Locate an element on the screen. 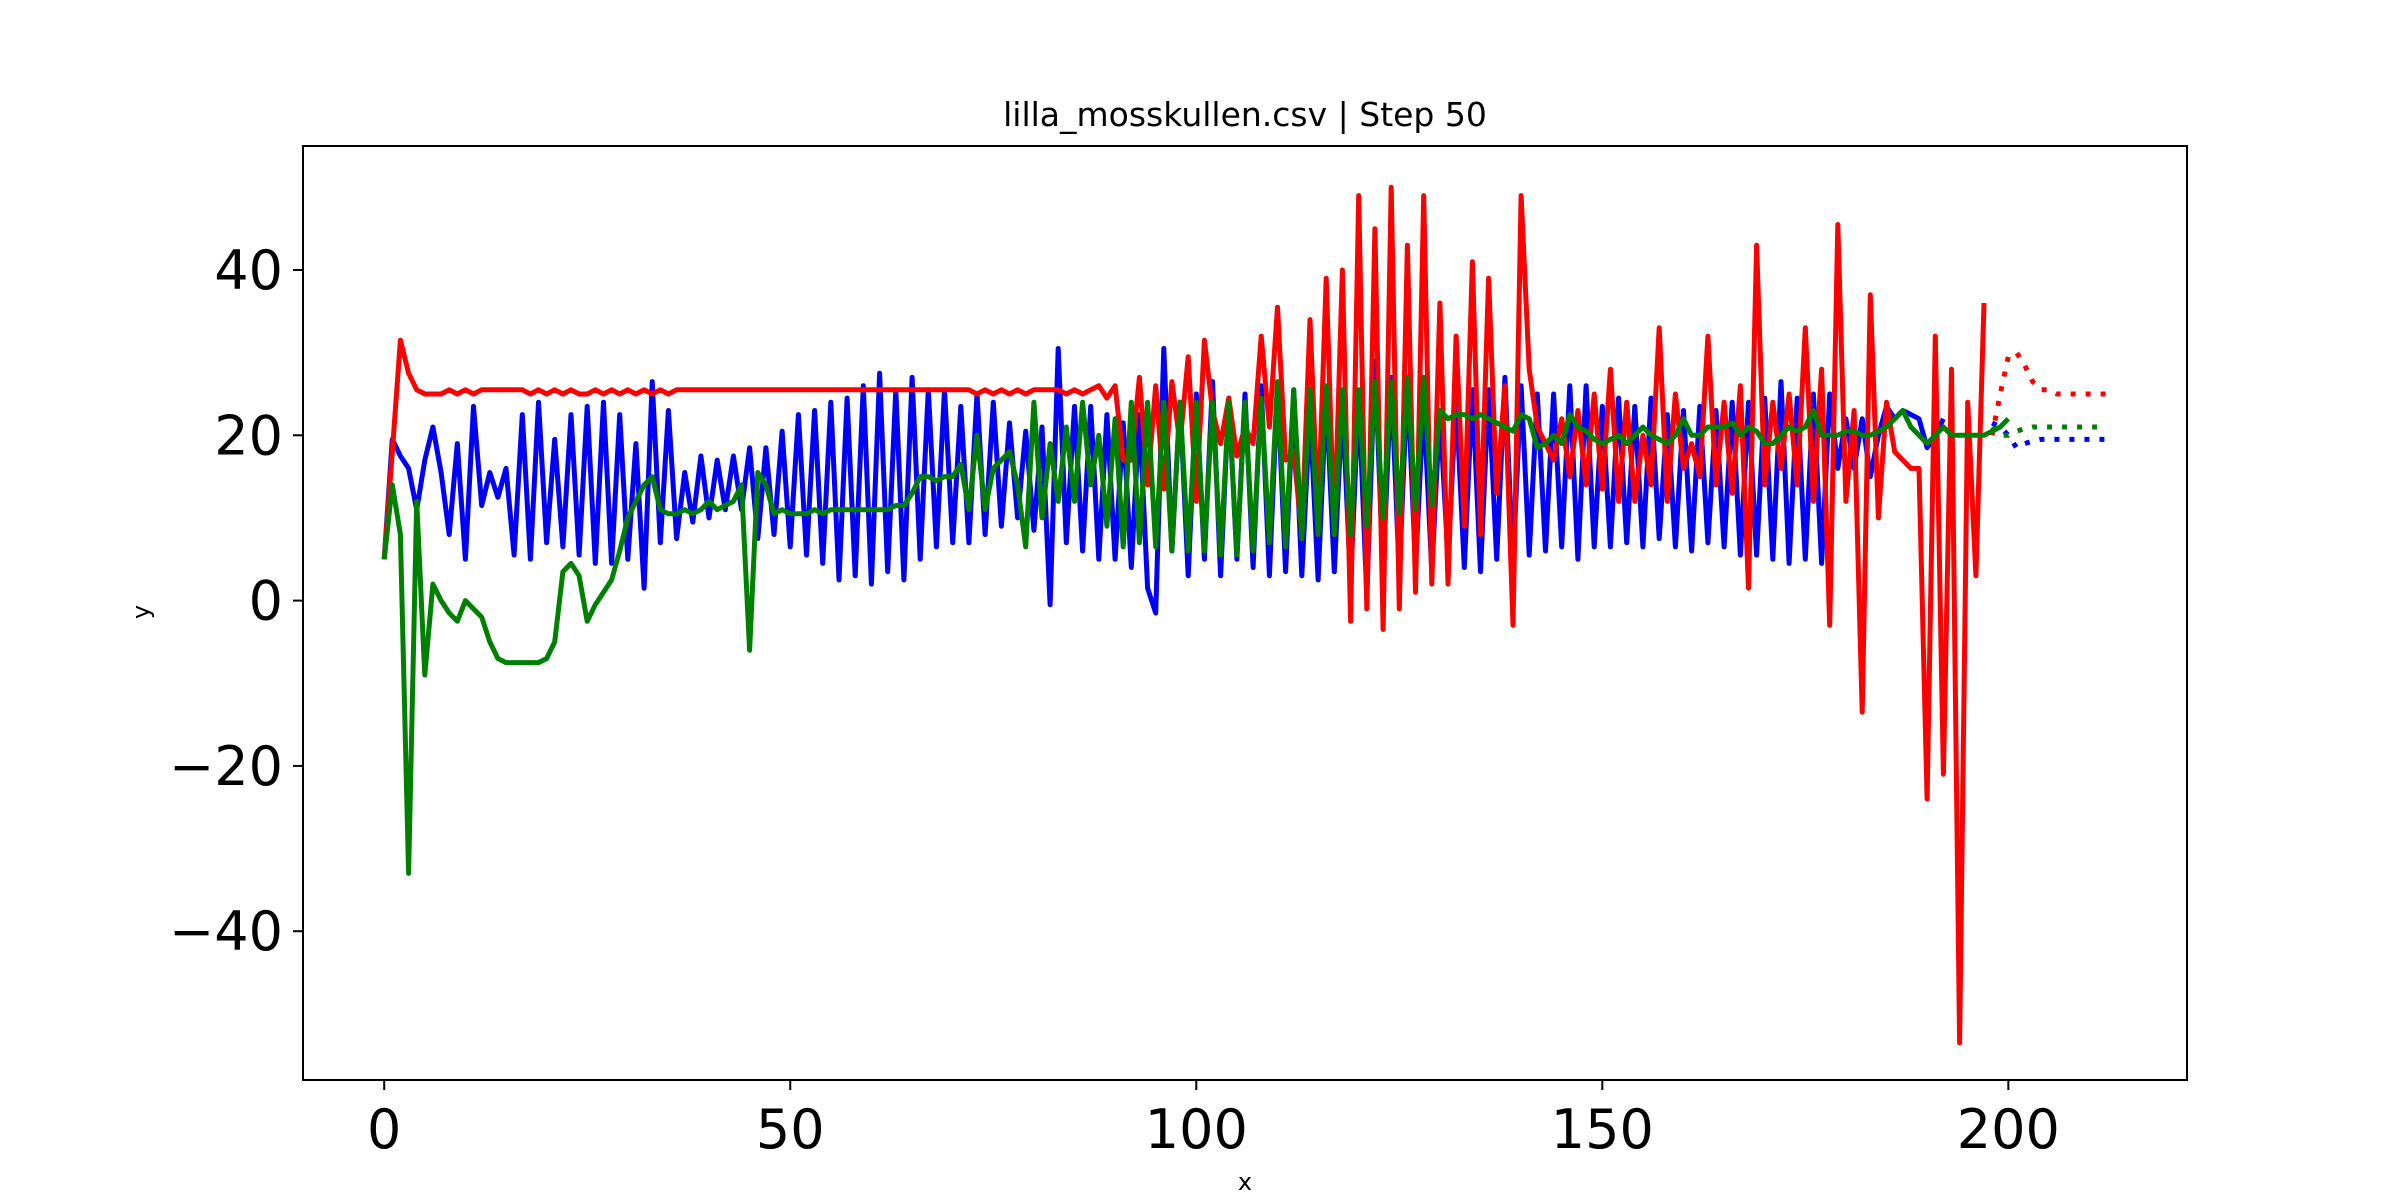 The width and height of the screenshot is (2400, 1200). x-axis-label: x is located at coordinates (1245, 1182).